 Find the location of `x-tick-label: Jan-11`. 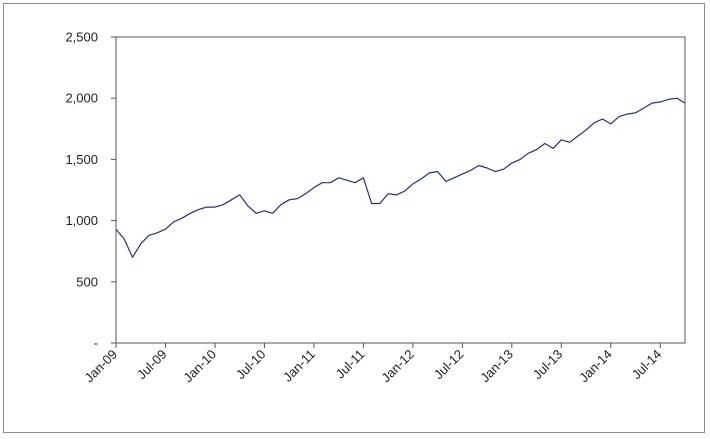

x-tick-label: Jan-11 is located at coordinates (299, 366).